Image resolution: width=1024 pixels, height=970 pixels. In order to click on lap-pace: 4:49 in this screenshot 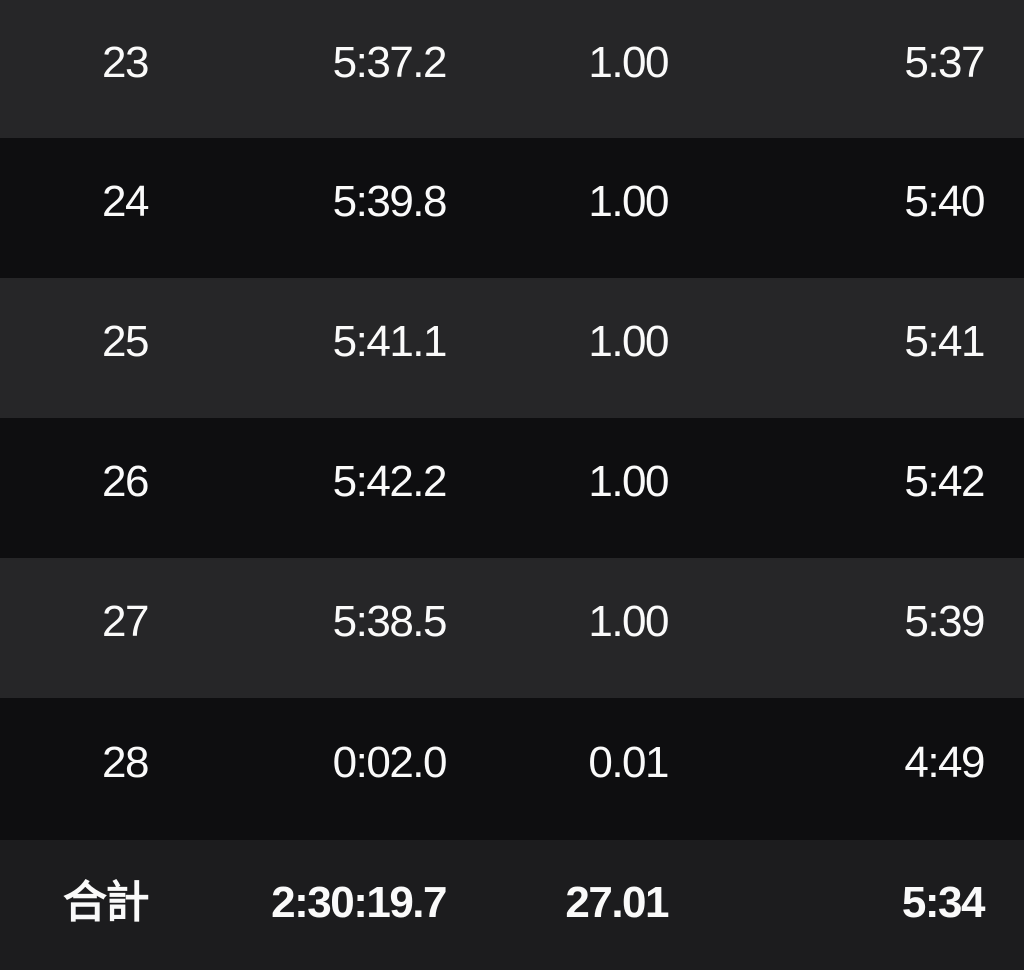, I will do `click(944, 762)`.